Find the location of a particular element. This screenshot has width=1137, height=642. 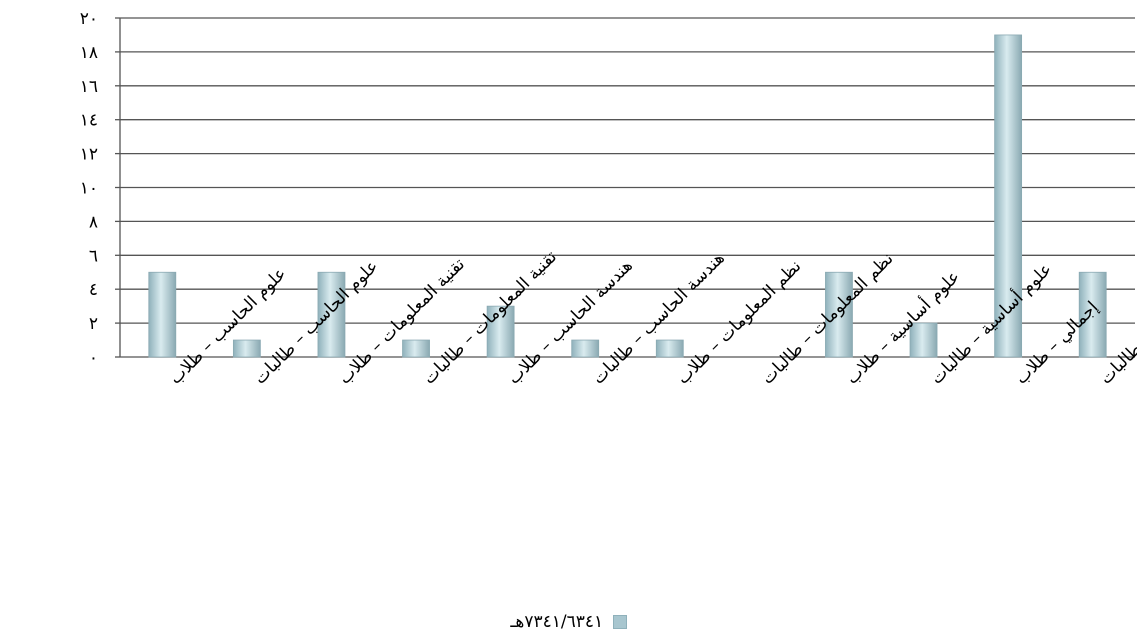

y-tick-labels: ٠ ٢ ٤ ٦ ٨ ١٠ ١٢ ١٤ ١٦ ١٨ ٢٠ is located at coordinates (89, 188).